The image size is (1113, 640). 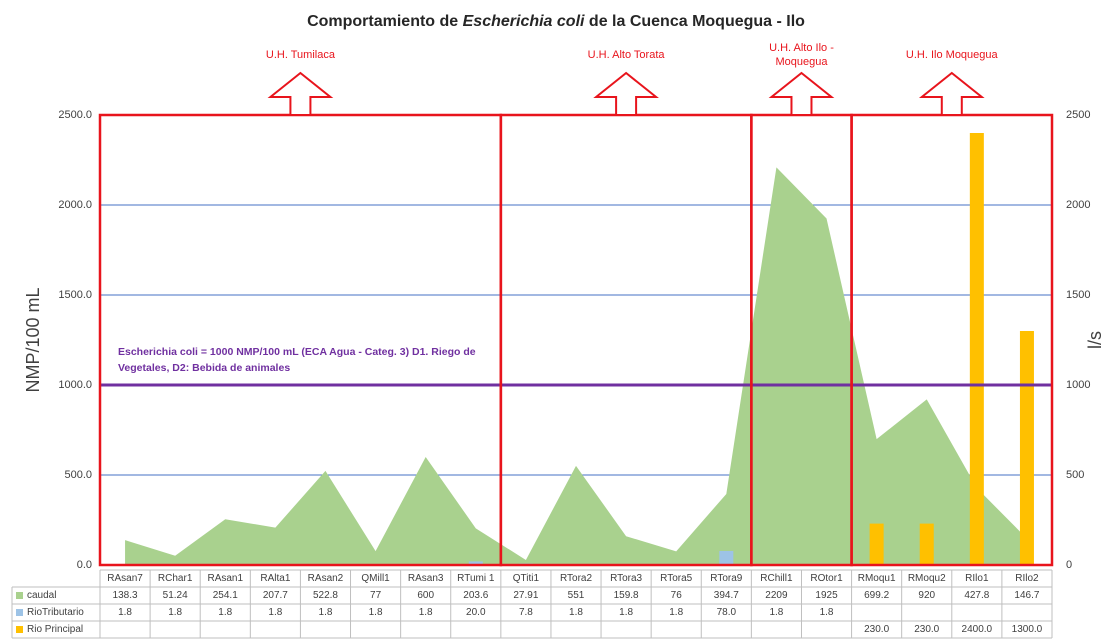 I want to click on table-value: 522.8, so click(x=325, y=595).